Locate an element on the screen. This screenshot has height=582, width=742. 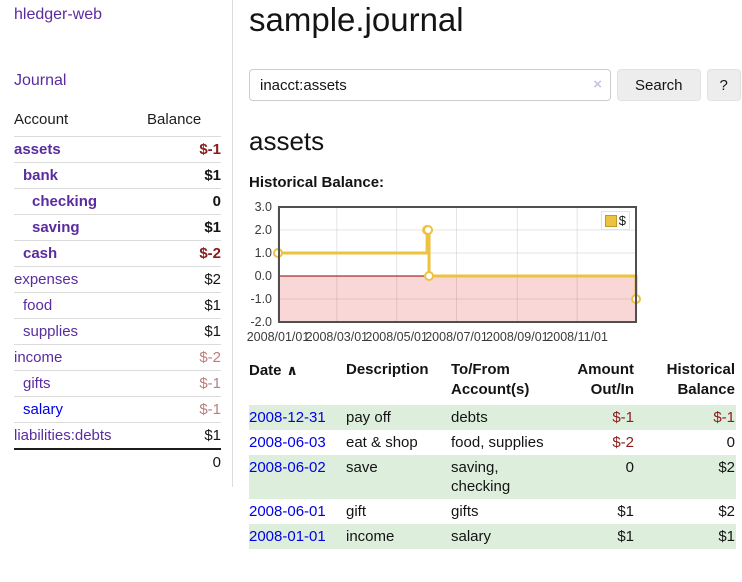
sidebar-account-expenses: expenses is located at coordinates (46, 279).